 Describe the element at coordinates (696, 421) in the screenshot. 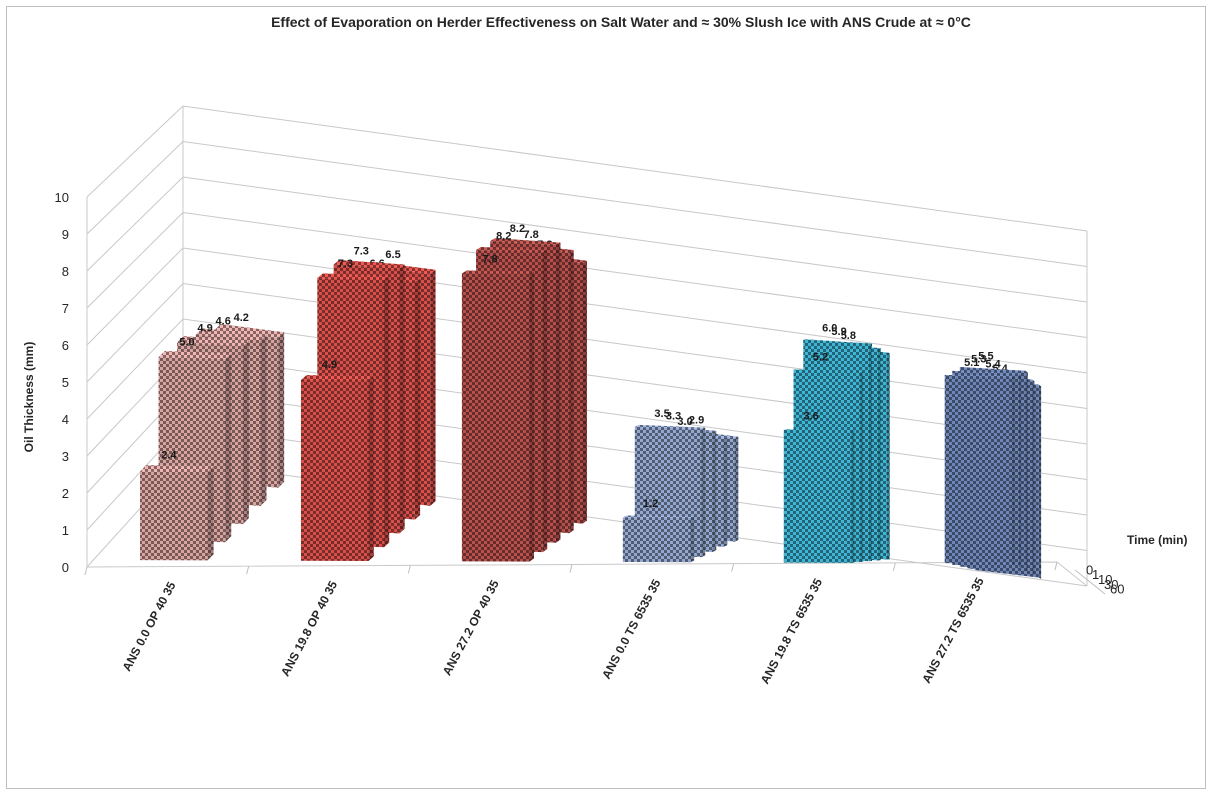

I see `data-label: 2.9` at that location.